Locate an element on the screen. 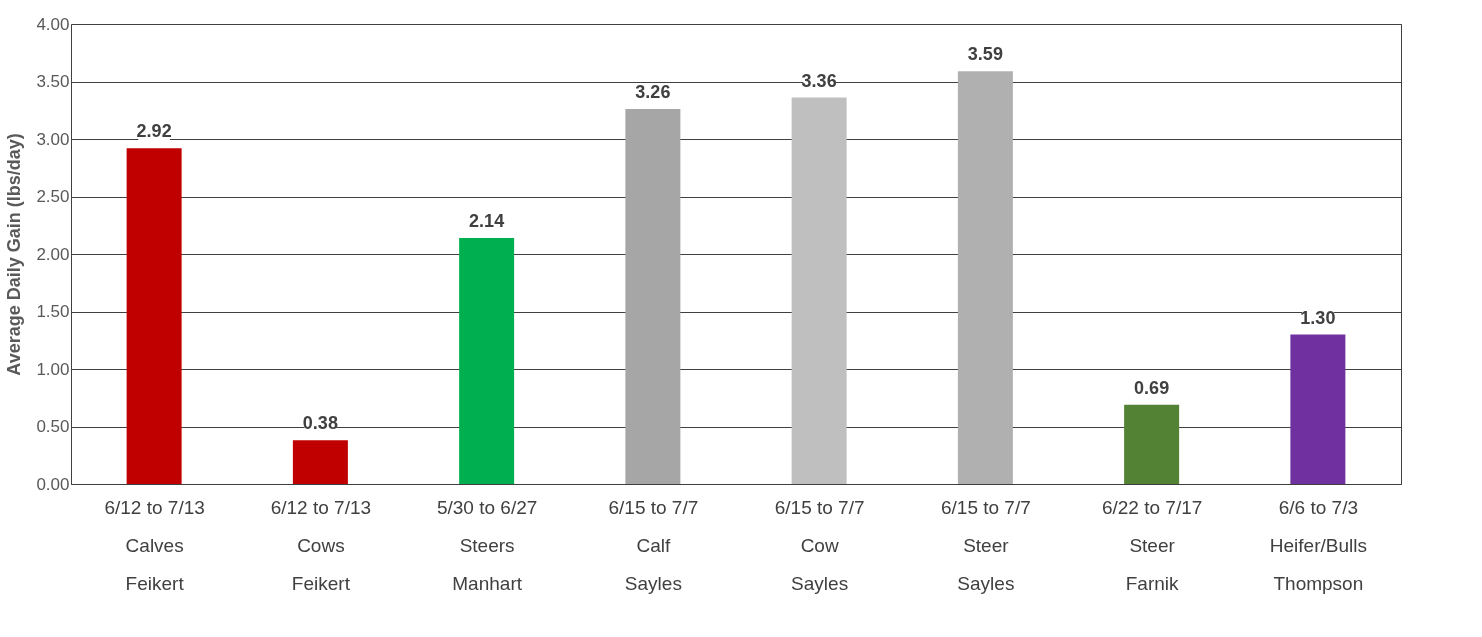  y-tick-label: 0.50 is located at coordinates (53, 426).